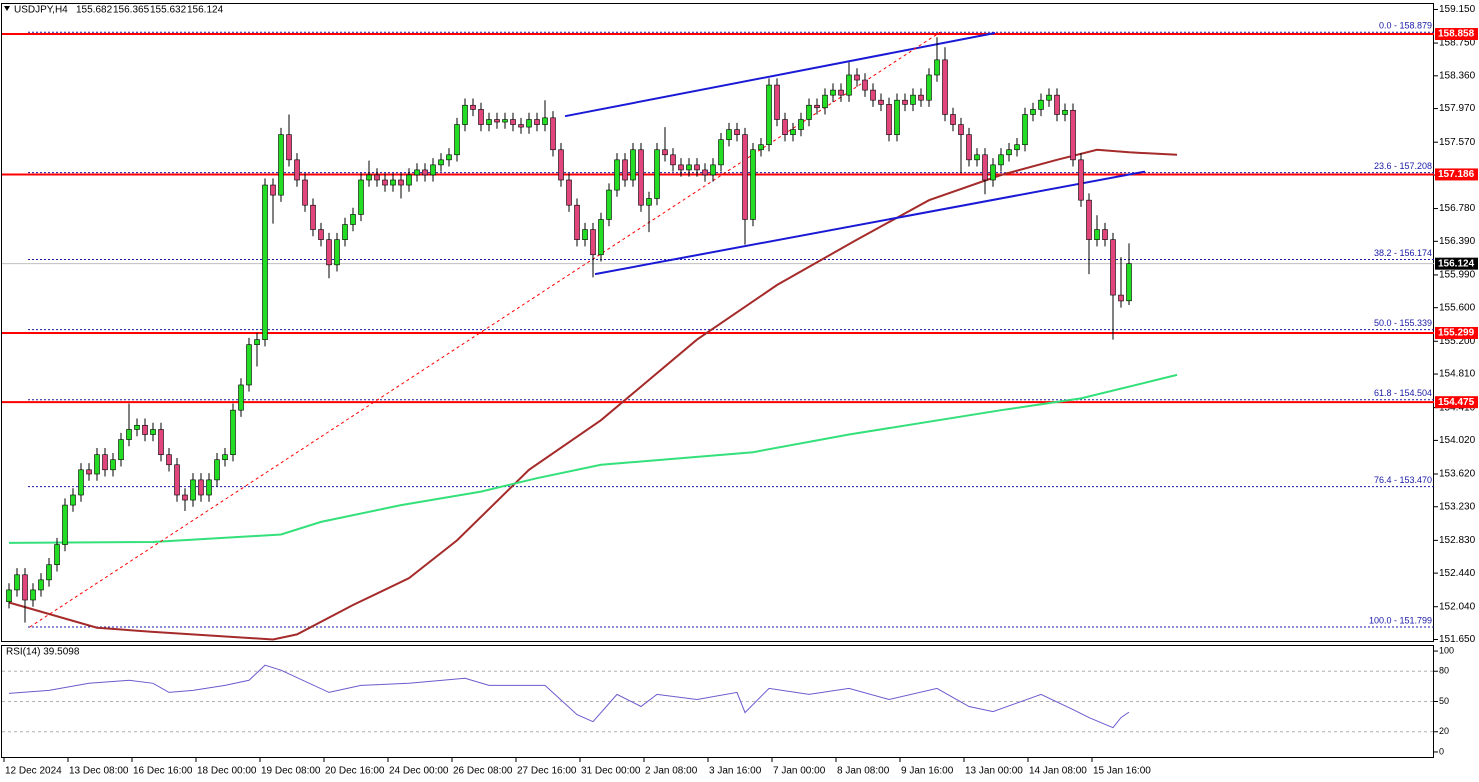 The image size is (1479, 782). What do you see at coordinates (735, 771) in the screenshot?
I see `x-tick-label: 3 Jan 16:00` at bounding box center [735, 771].